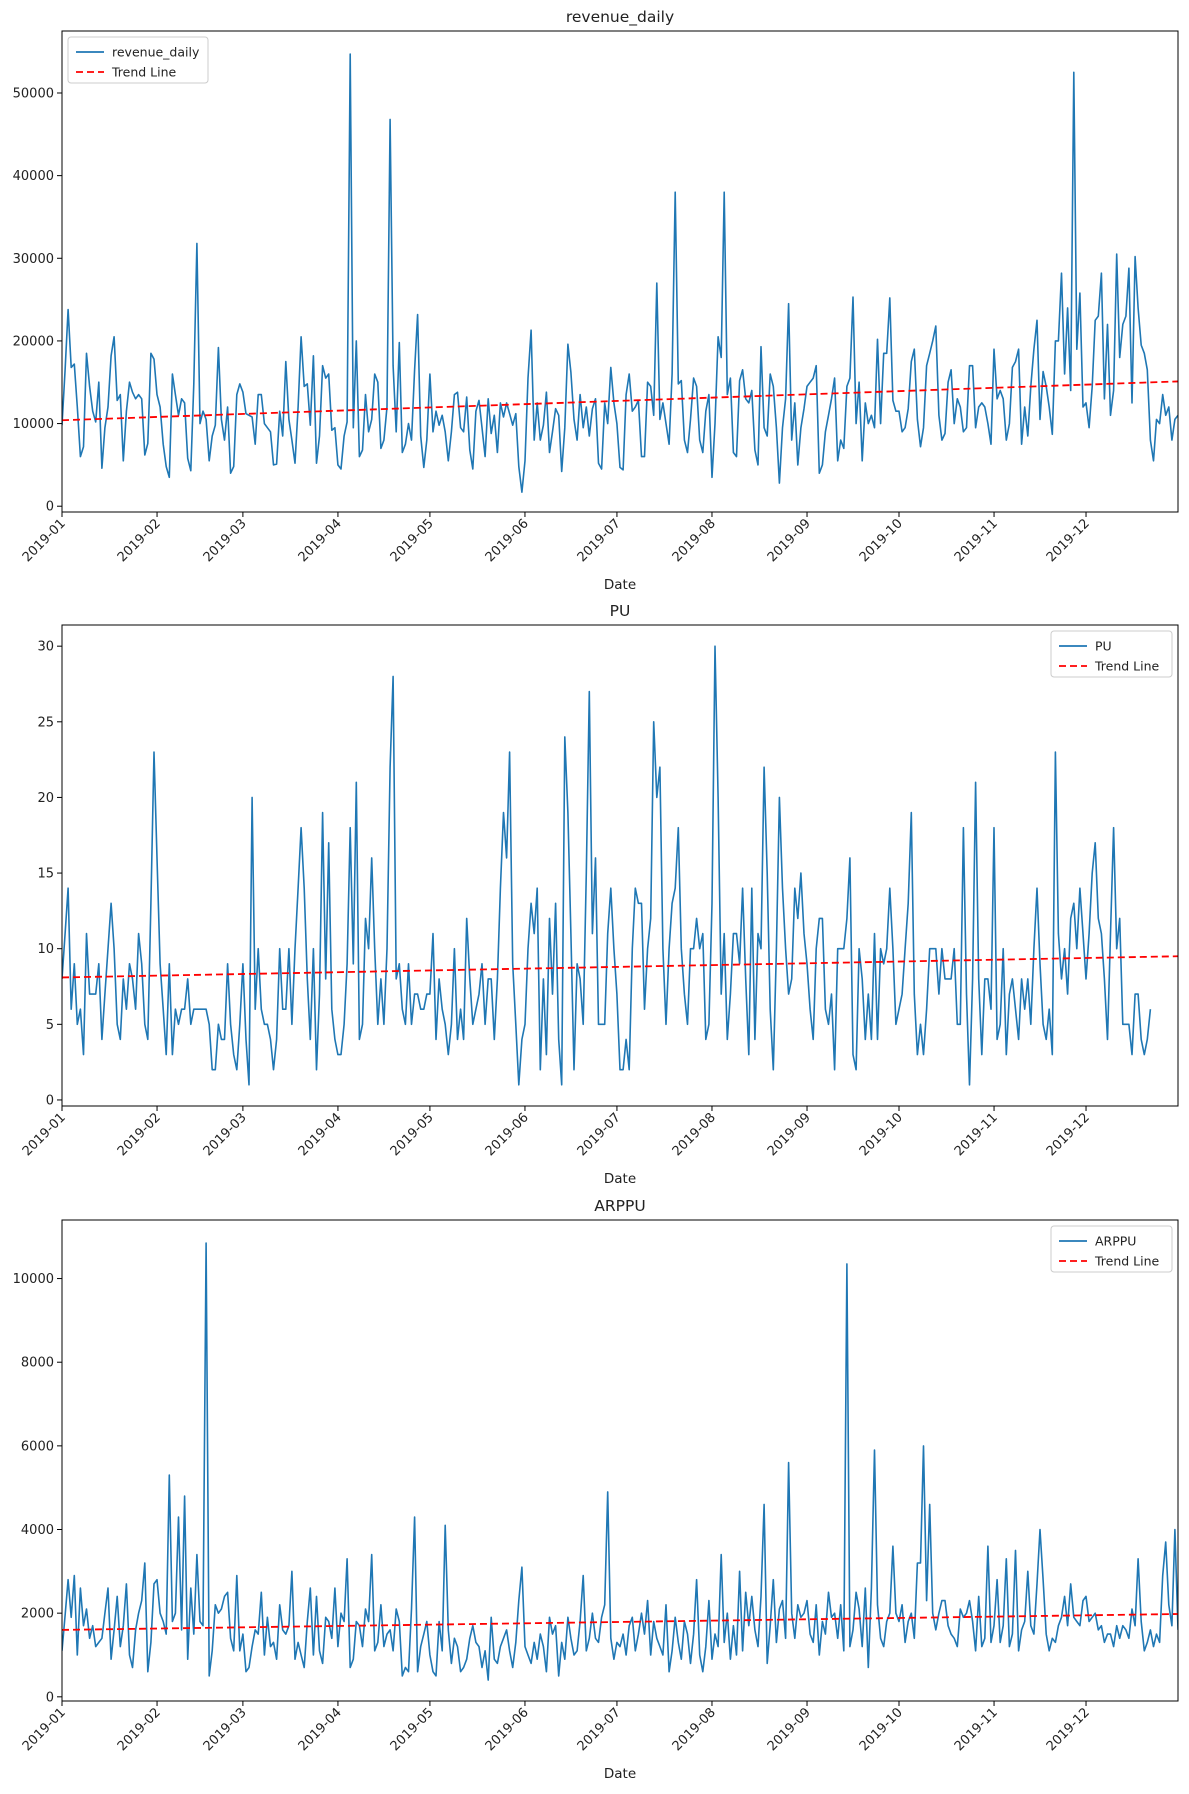 The width and height of the screenshot is (1189, 1794). What do you see at coordinates (37, 1614) in the screenshot?
I see `y-tick-label: 2000` at bounding box center [37, 1614].